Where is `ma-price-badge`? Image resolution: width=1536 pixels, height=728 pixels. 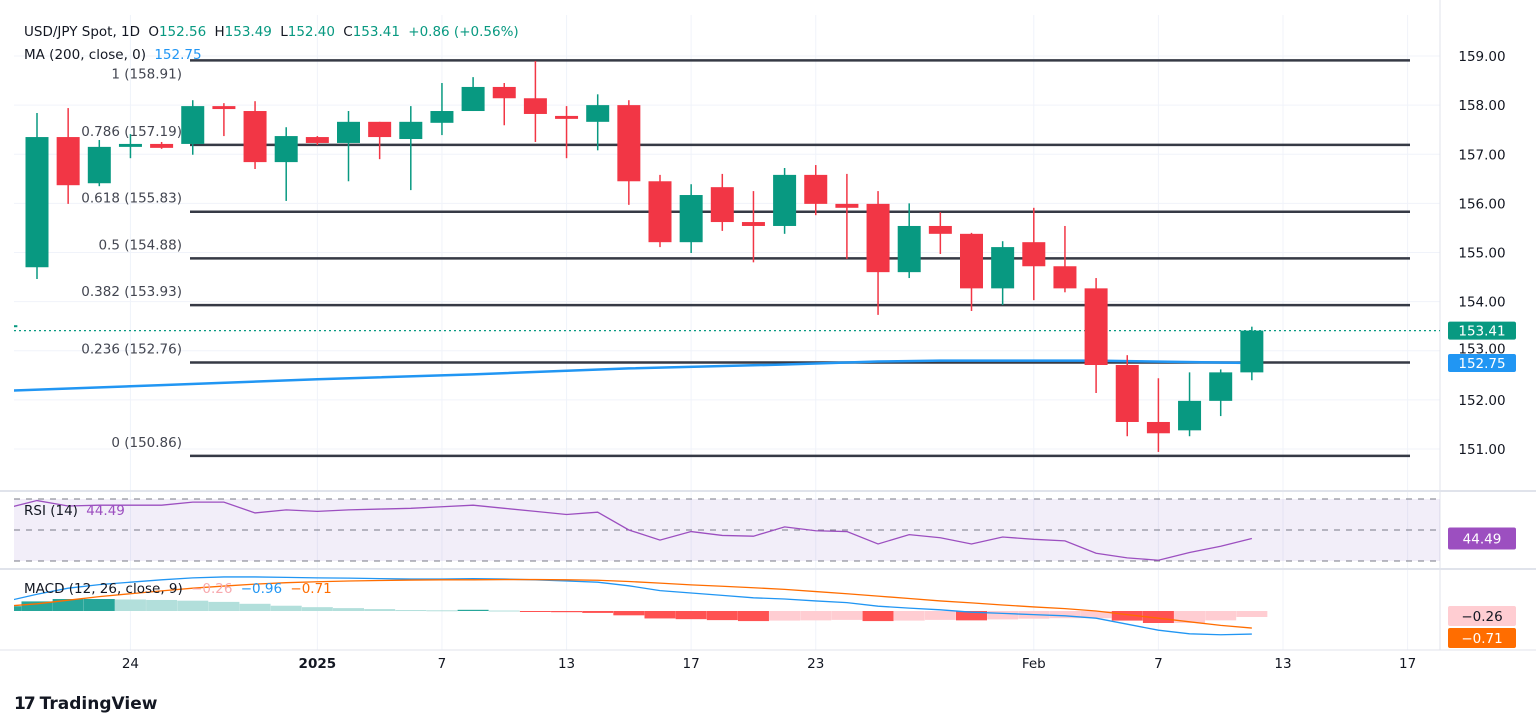
ma-price-badge is located at coordinates (1482, 363).